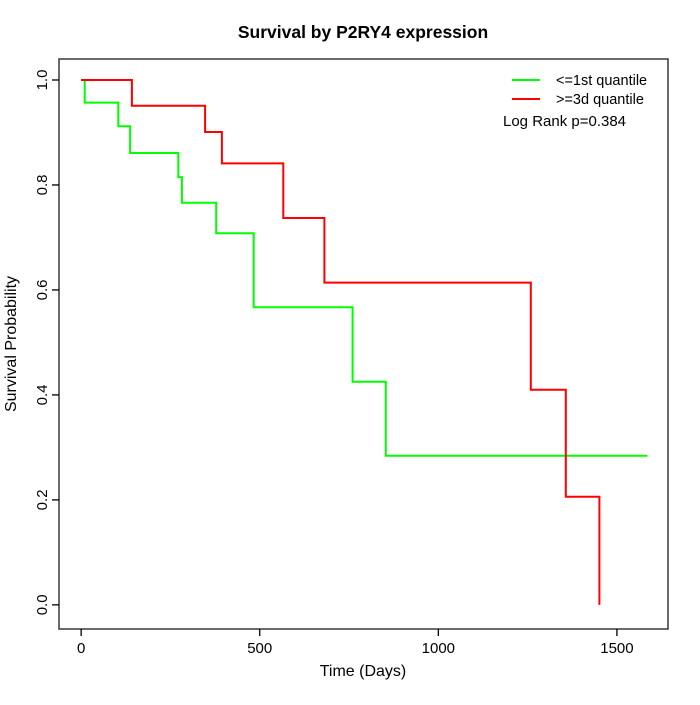 The height and width of the screenshot is (705, 700). Describe the element at coordinates (81, 648) in the screenshot. I see `x-tick-label: 0` at that location.